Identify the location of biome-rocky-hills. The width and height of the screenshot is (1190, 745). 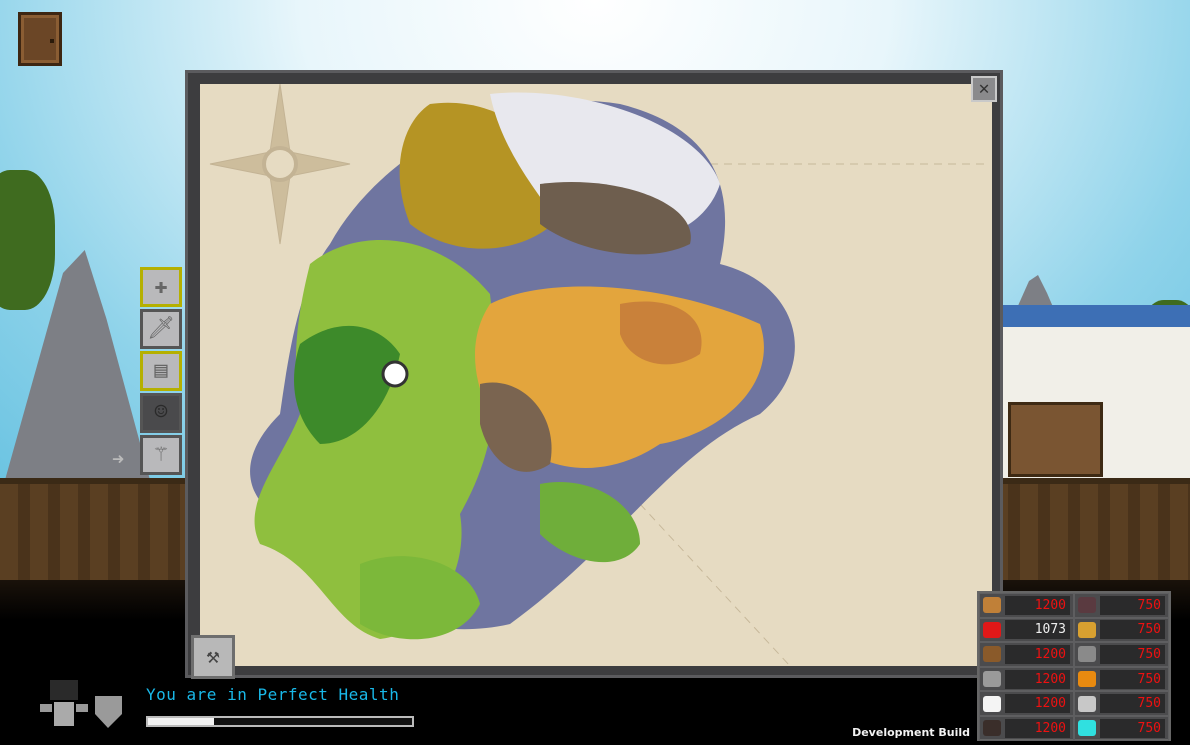
(516, 427).